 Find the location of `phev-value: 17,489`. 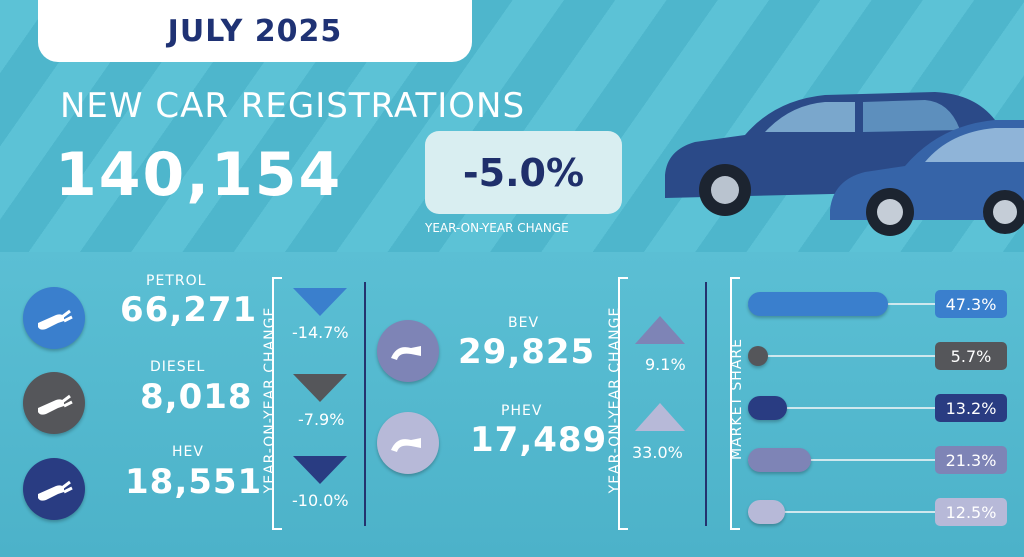

phev-value: 17,489 is located at coordinates (539, 440).